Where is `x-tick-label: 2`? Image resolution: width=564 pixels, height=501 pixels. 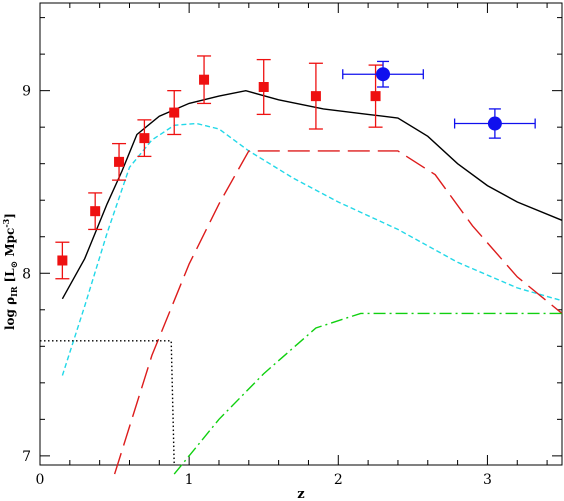
x-tick-label: 2 is located at coordinates (338, 480).